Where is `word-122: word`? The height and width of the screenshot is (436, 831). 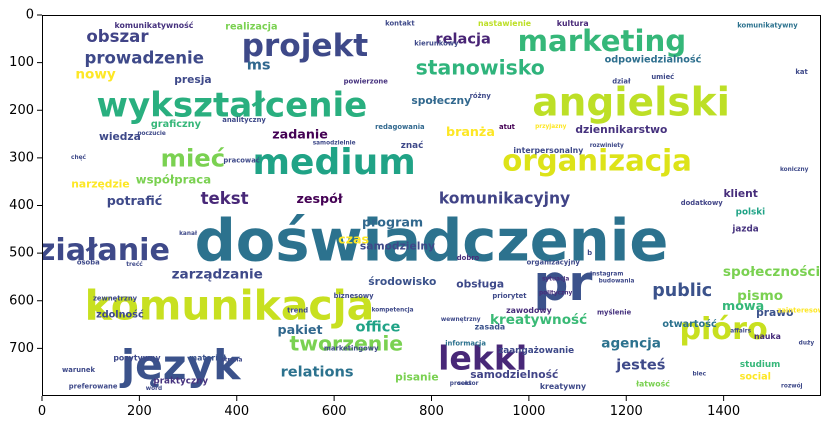 word-122: word is located at coordinates (154, 389).